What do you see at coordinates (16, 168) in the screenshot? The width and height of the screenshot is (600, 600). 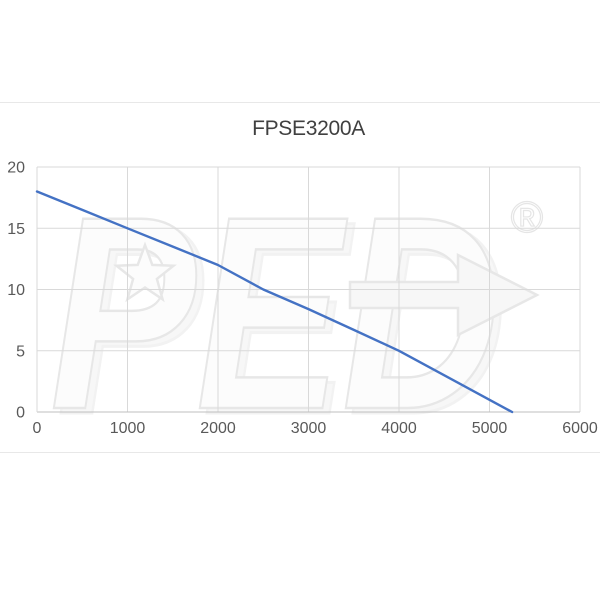 I see `y-tick-label: 20` at bounding box center [16, 168].